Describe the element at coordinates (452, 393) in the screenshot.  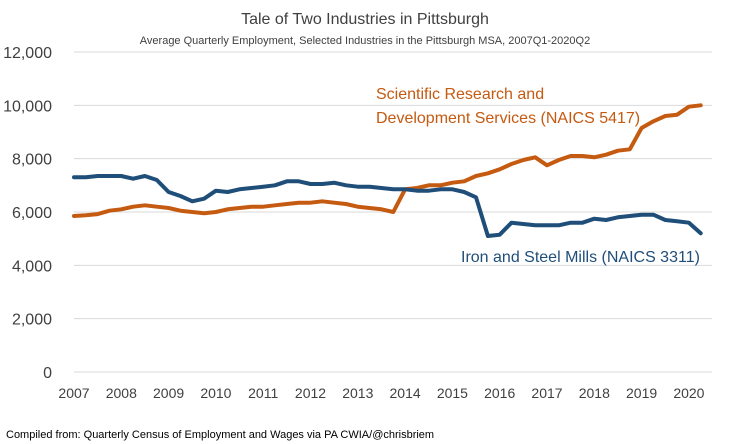
I see `x-tick-label: 2015` at that location.